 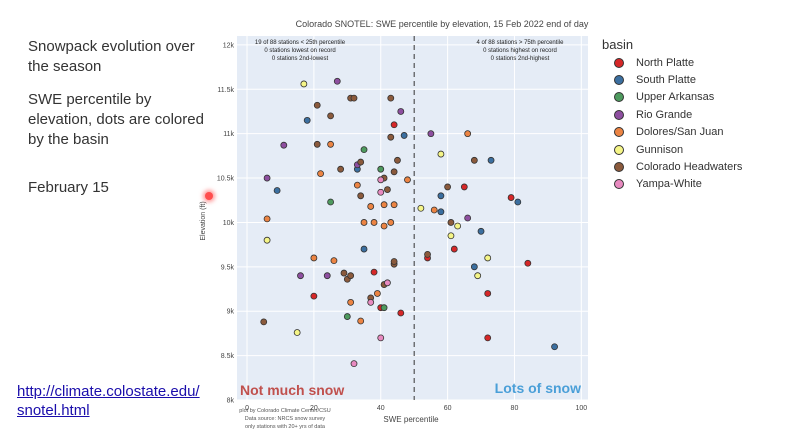 I want to click on legend-label: Yampa-White, so click(x=669, y=184).